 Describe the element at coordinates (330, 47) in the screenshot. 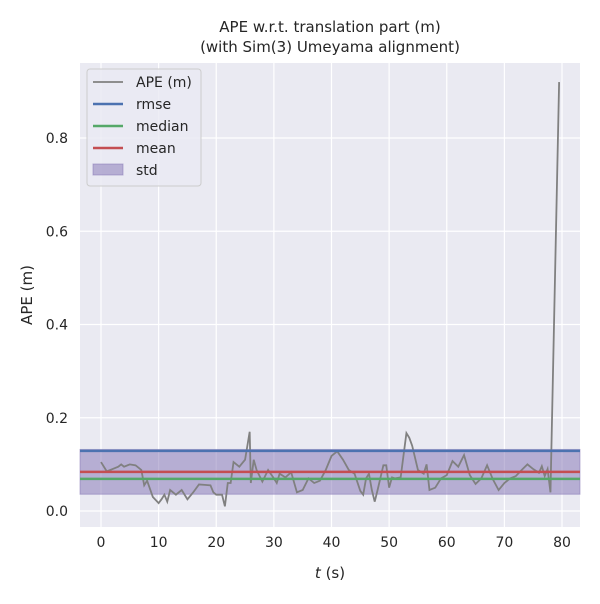

I see `chart-subtitle: (with Sim(3) Umeyama alignment)` at that location.